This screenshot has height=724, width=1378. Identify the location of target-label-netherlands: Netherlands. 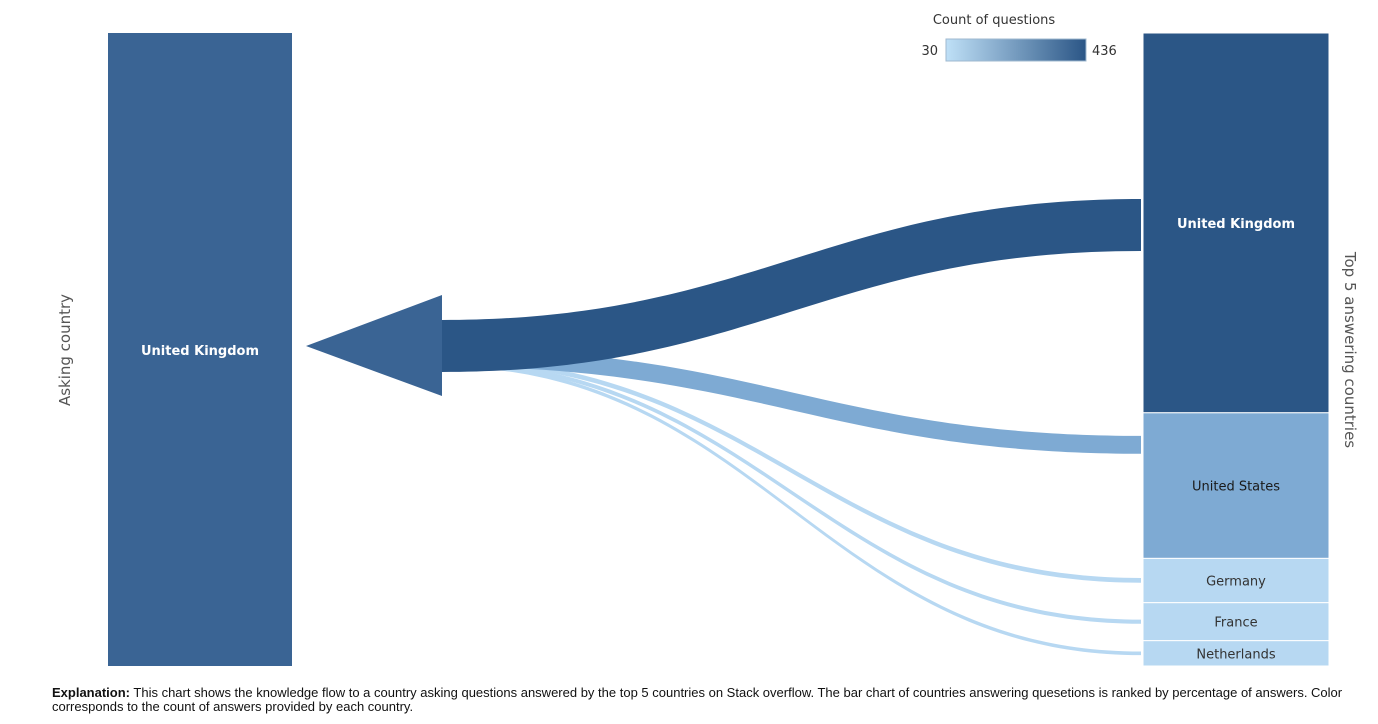
(1235, 654).